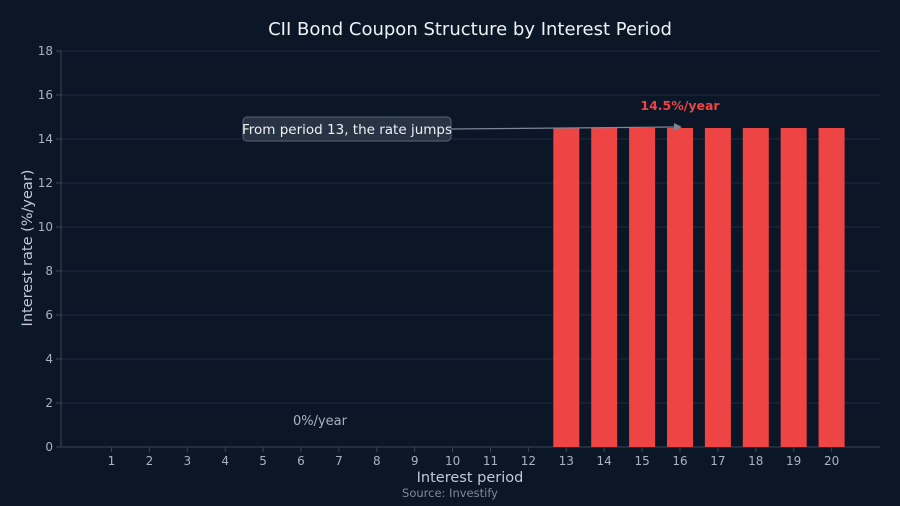 The width and height of the screenshot is (900, 506). What do you see at coordinates (641, 461) in the screenshot?
I see `x-tick-label: 15` at bounding box center [641, 461].